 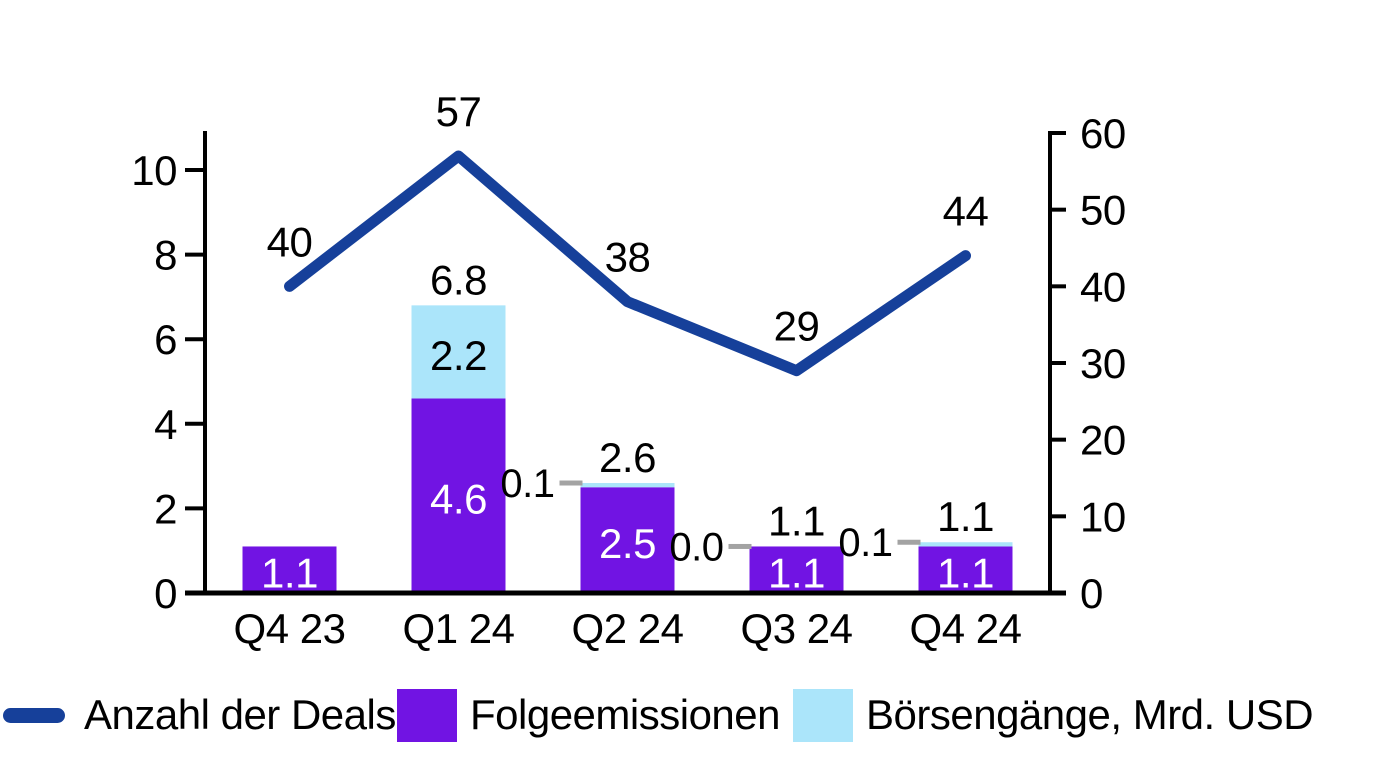 What do you see at coordinates (165, 508) in the screenshot?
I see `left-axis-tick-label: 2` at bounding box center [165, 508].